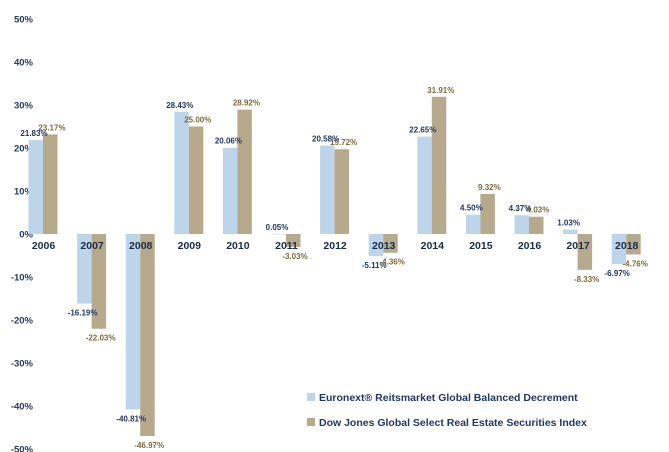  I want to click on category-label-2017: 2017, so click(578, 246).